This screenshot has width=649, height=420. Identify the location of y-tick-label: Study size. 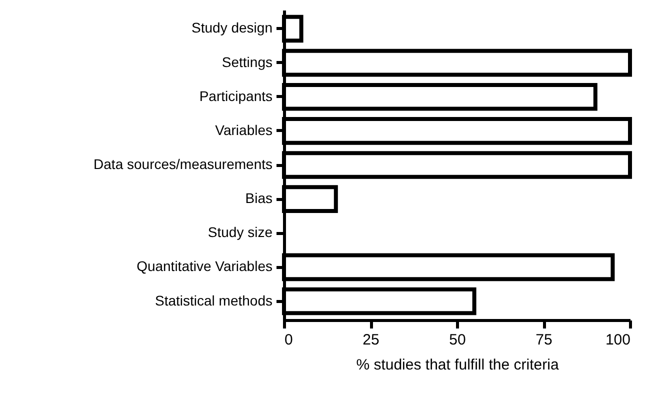
(240, 232).